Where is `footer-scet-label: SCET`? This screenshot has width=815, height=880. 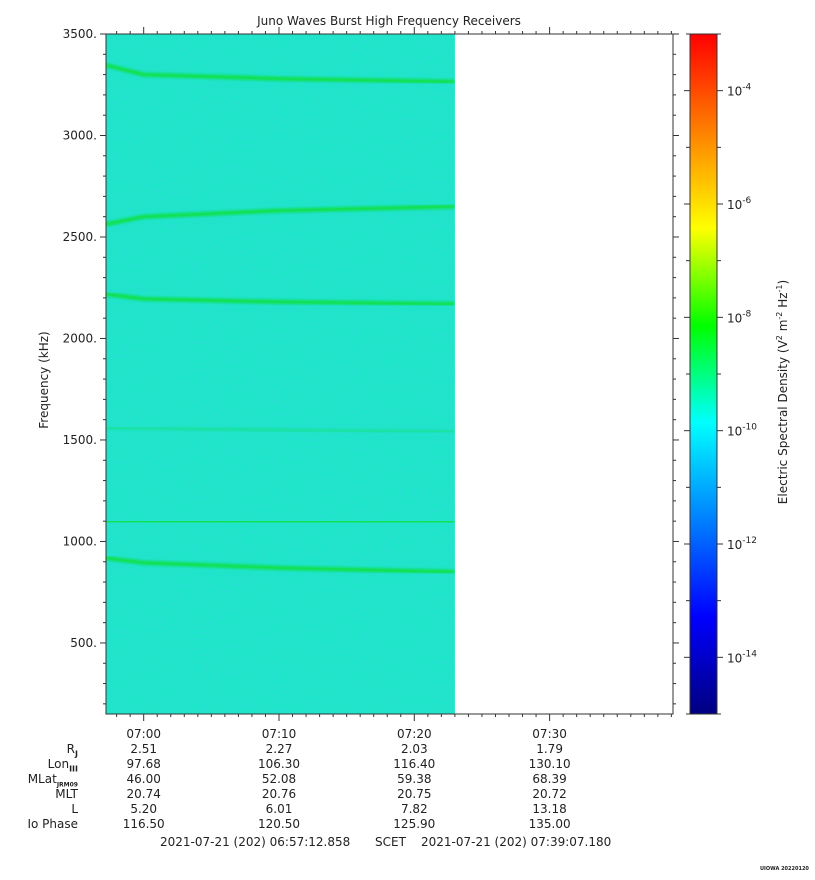
footer-scet-label: SCET is located at coordinates (390, 842).